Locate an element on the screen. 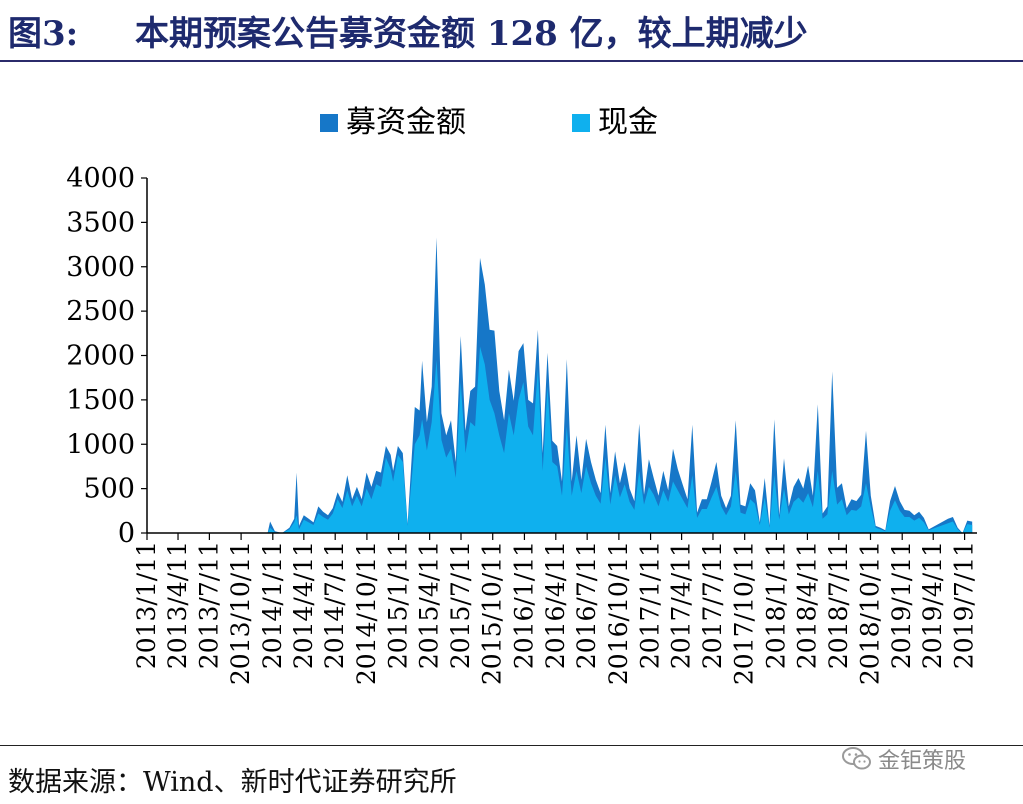 This screenshot has width=1023, height=804. y-tick-label: 1000 is located at coordinates (100, 444).